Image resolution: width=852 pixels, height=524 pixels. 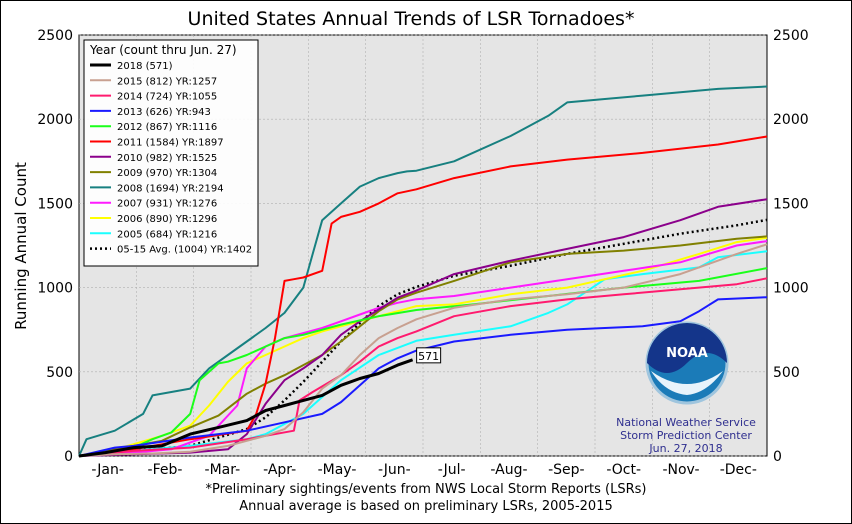 What do you see at coordinates (685, 448) in the screenshot?
I see `issue-date-label: Jun. 27, 2018` at bounding box center [685, 448].